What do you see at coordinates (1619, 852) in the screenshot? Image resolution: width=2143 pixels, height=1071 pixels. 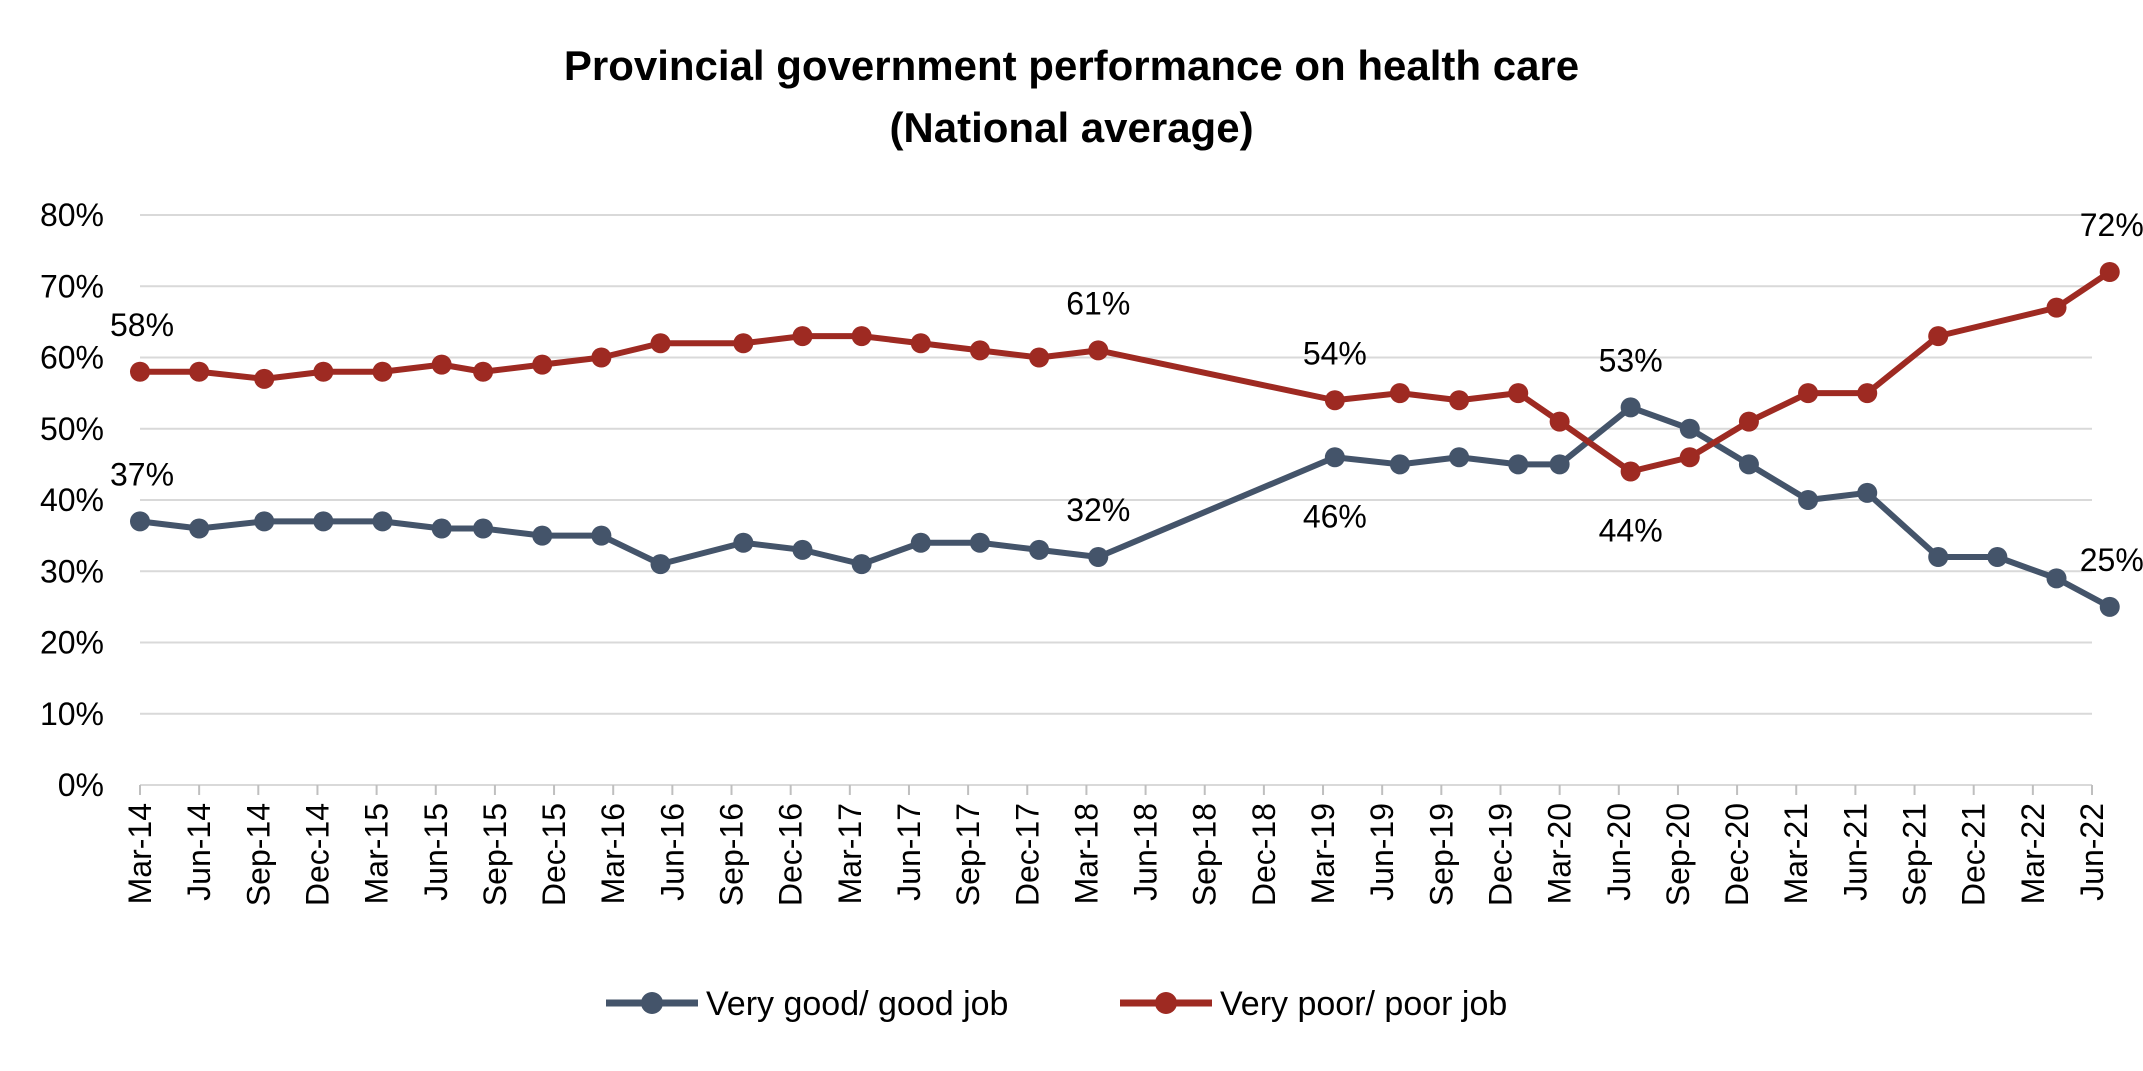 I see `x-tick-label: Jun-20` at bounding box center [1619, 852].